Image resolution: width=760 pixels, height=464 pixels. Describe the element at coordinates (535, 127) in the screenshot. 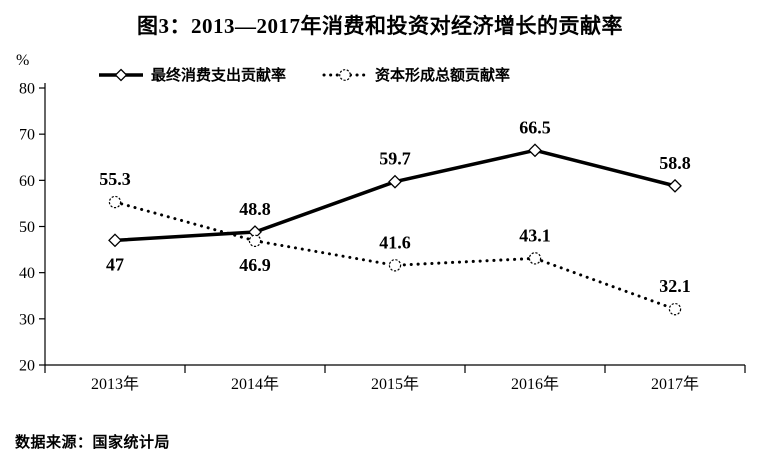

I see `data-point-label: 66.5` at that location.